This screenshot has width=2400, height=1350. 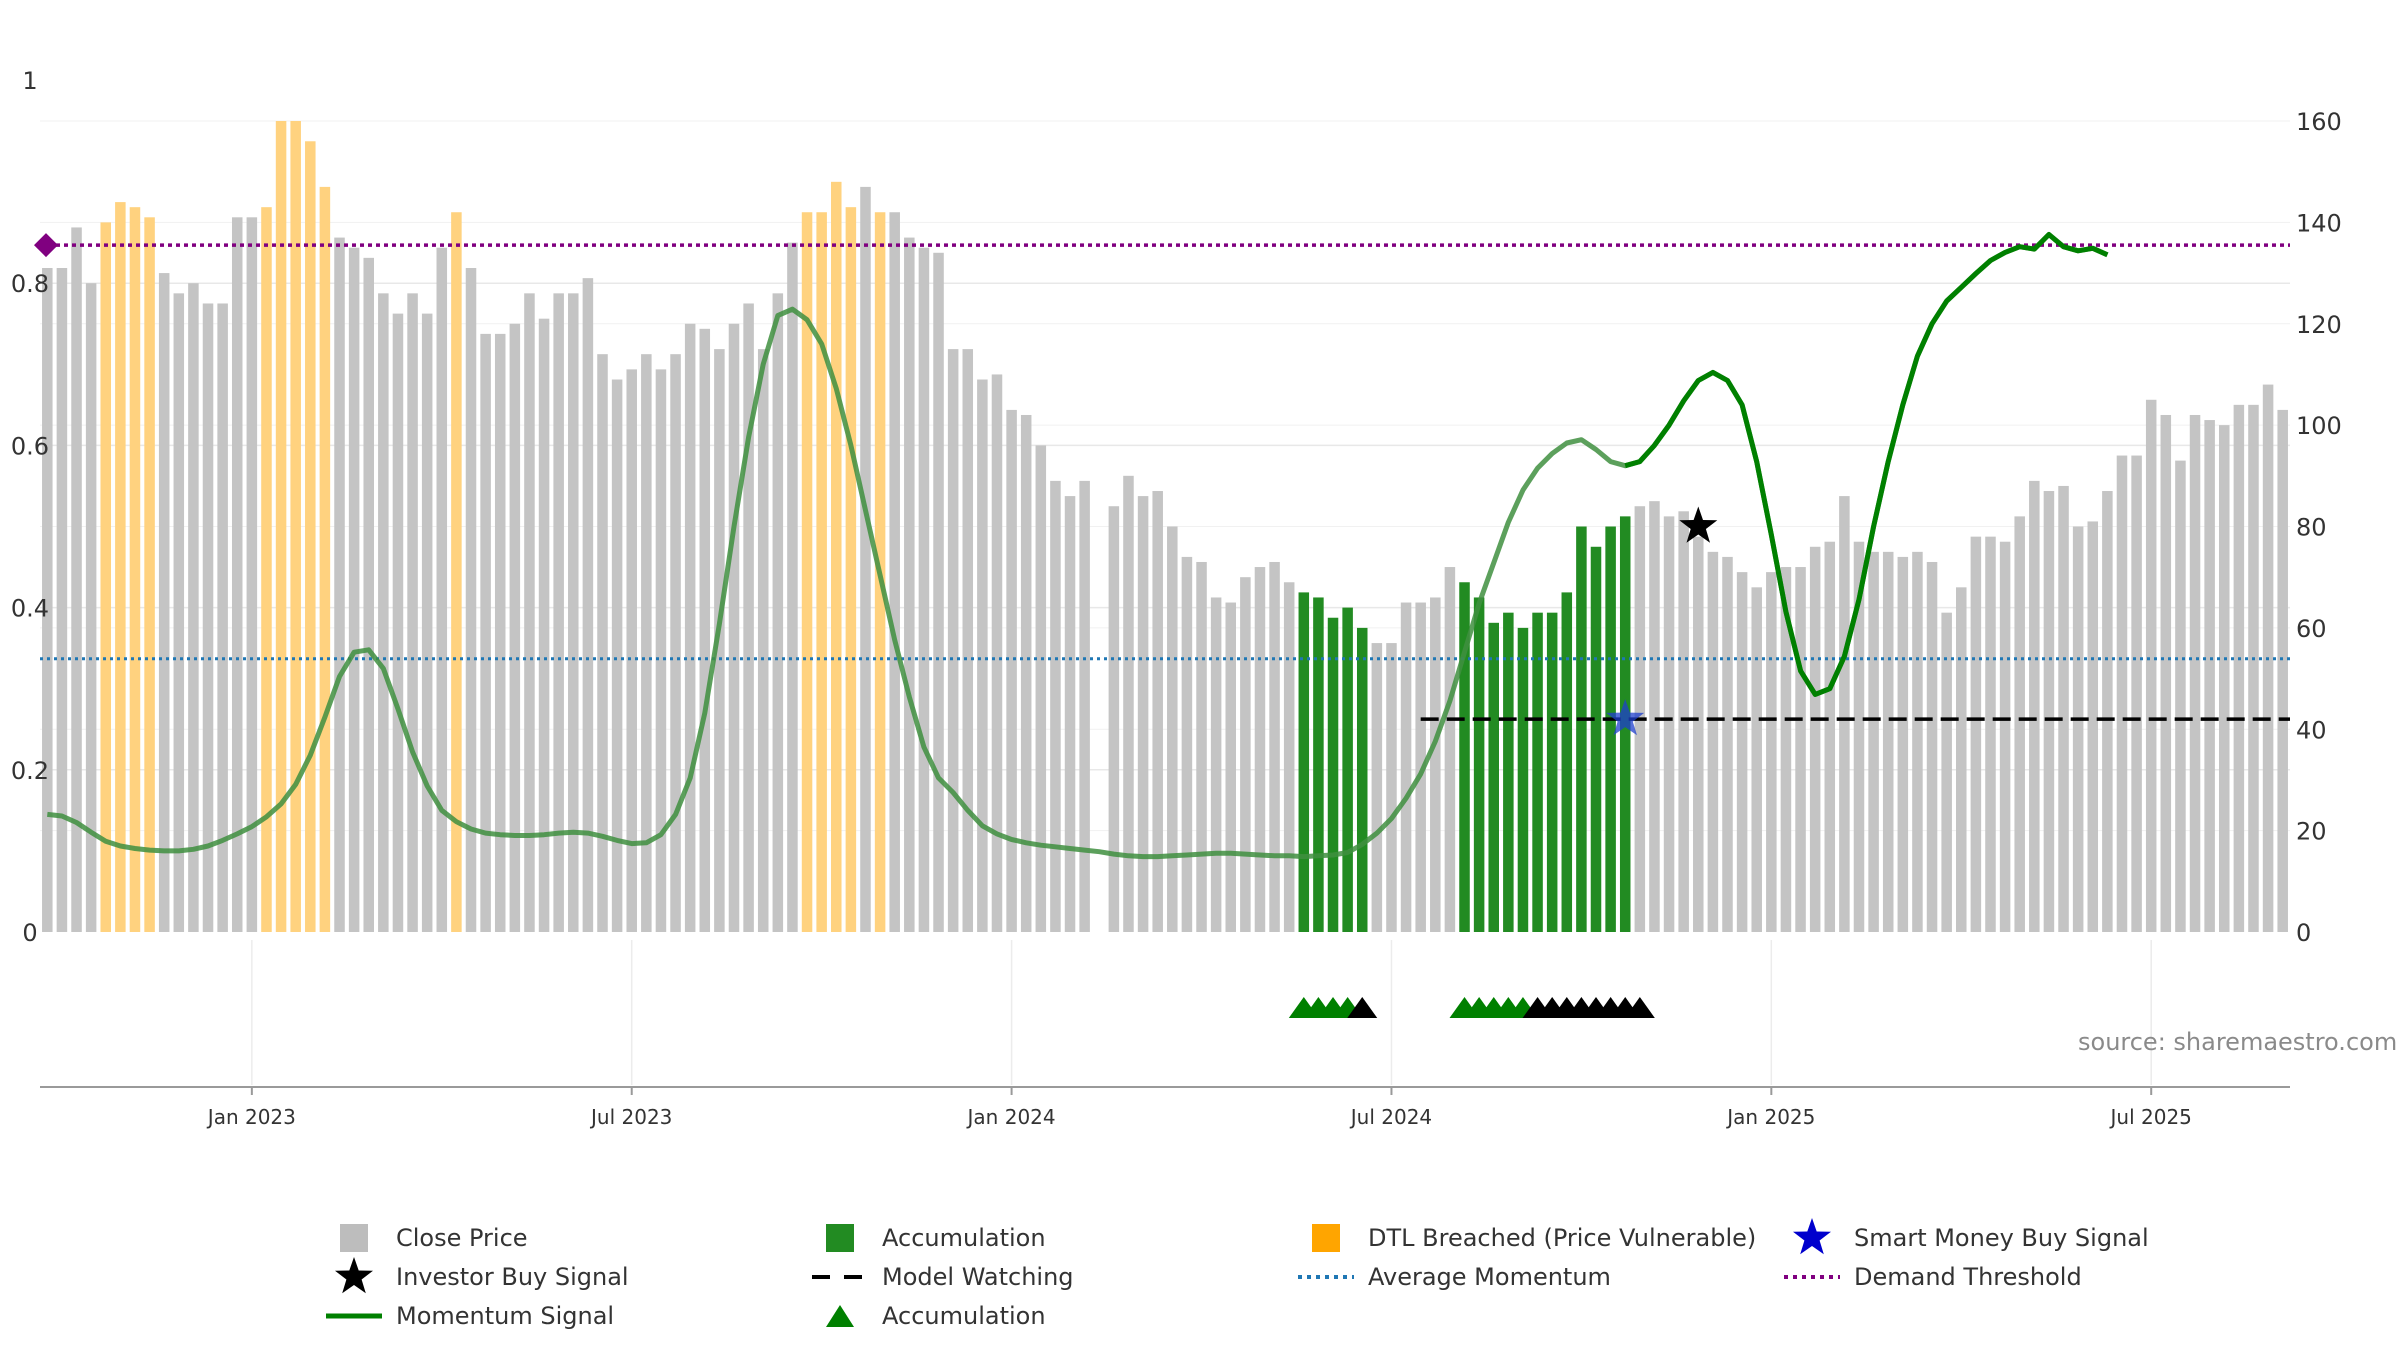 I want to click on right-tick-label: 80, so click(x=2311, y=528).